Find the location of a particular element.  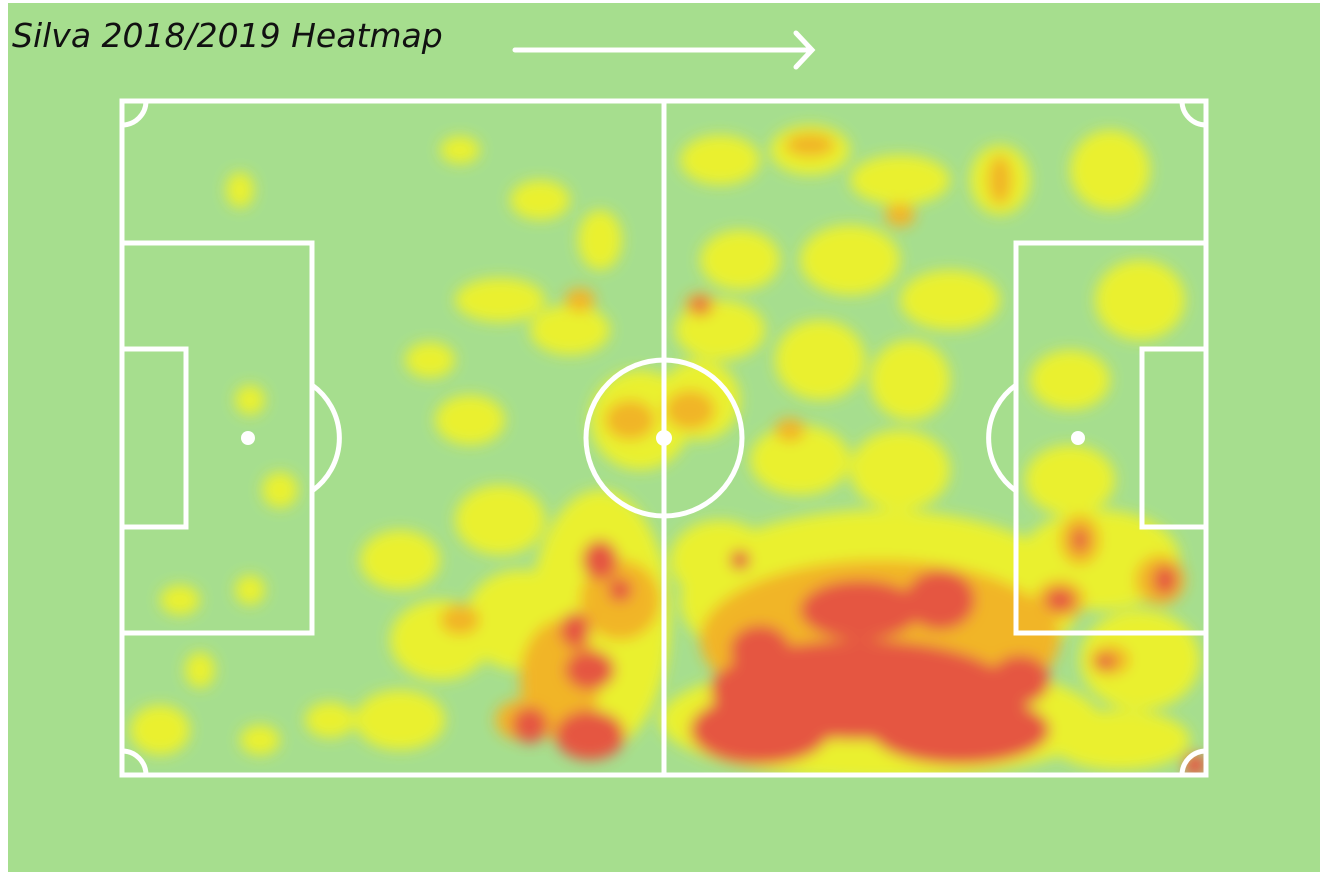

title: Silva 2018/2019 Heatmap is located at coordinates (227, 35).